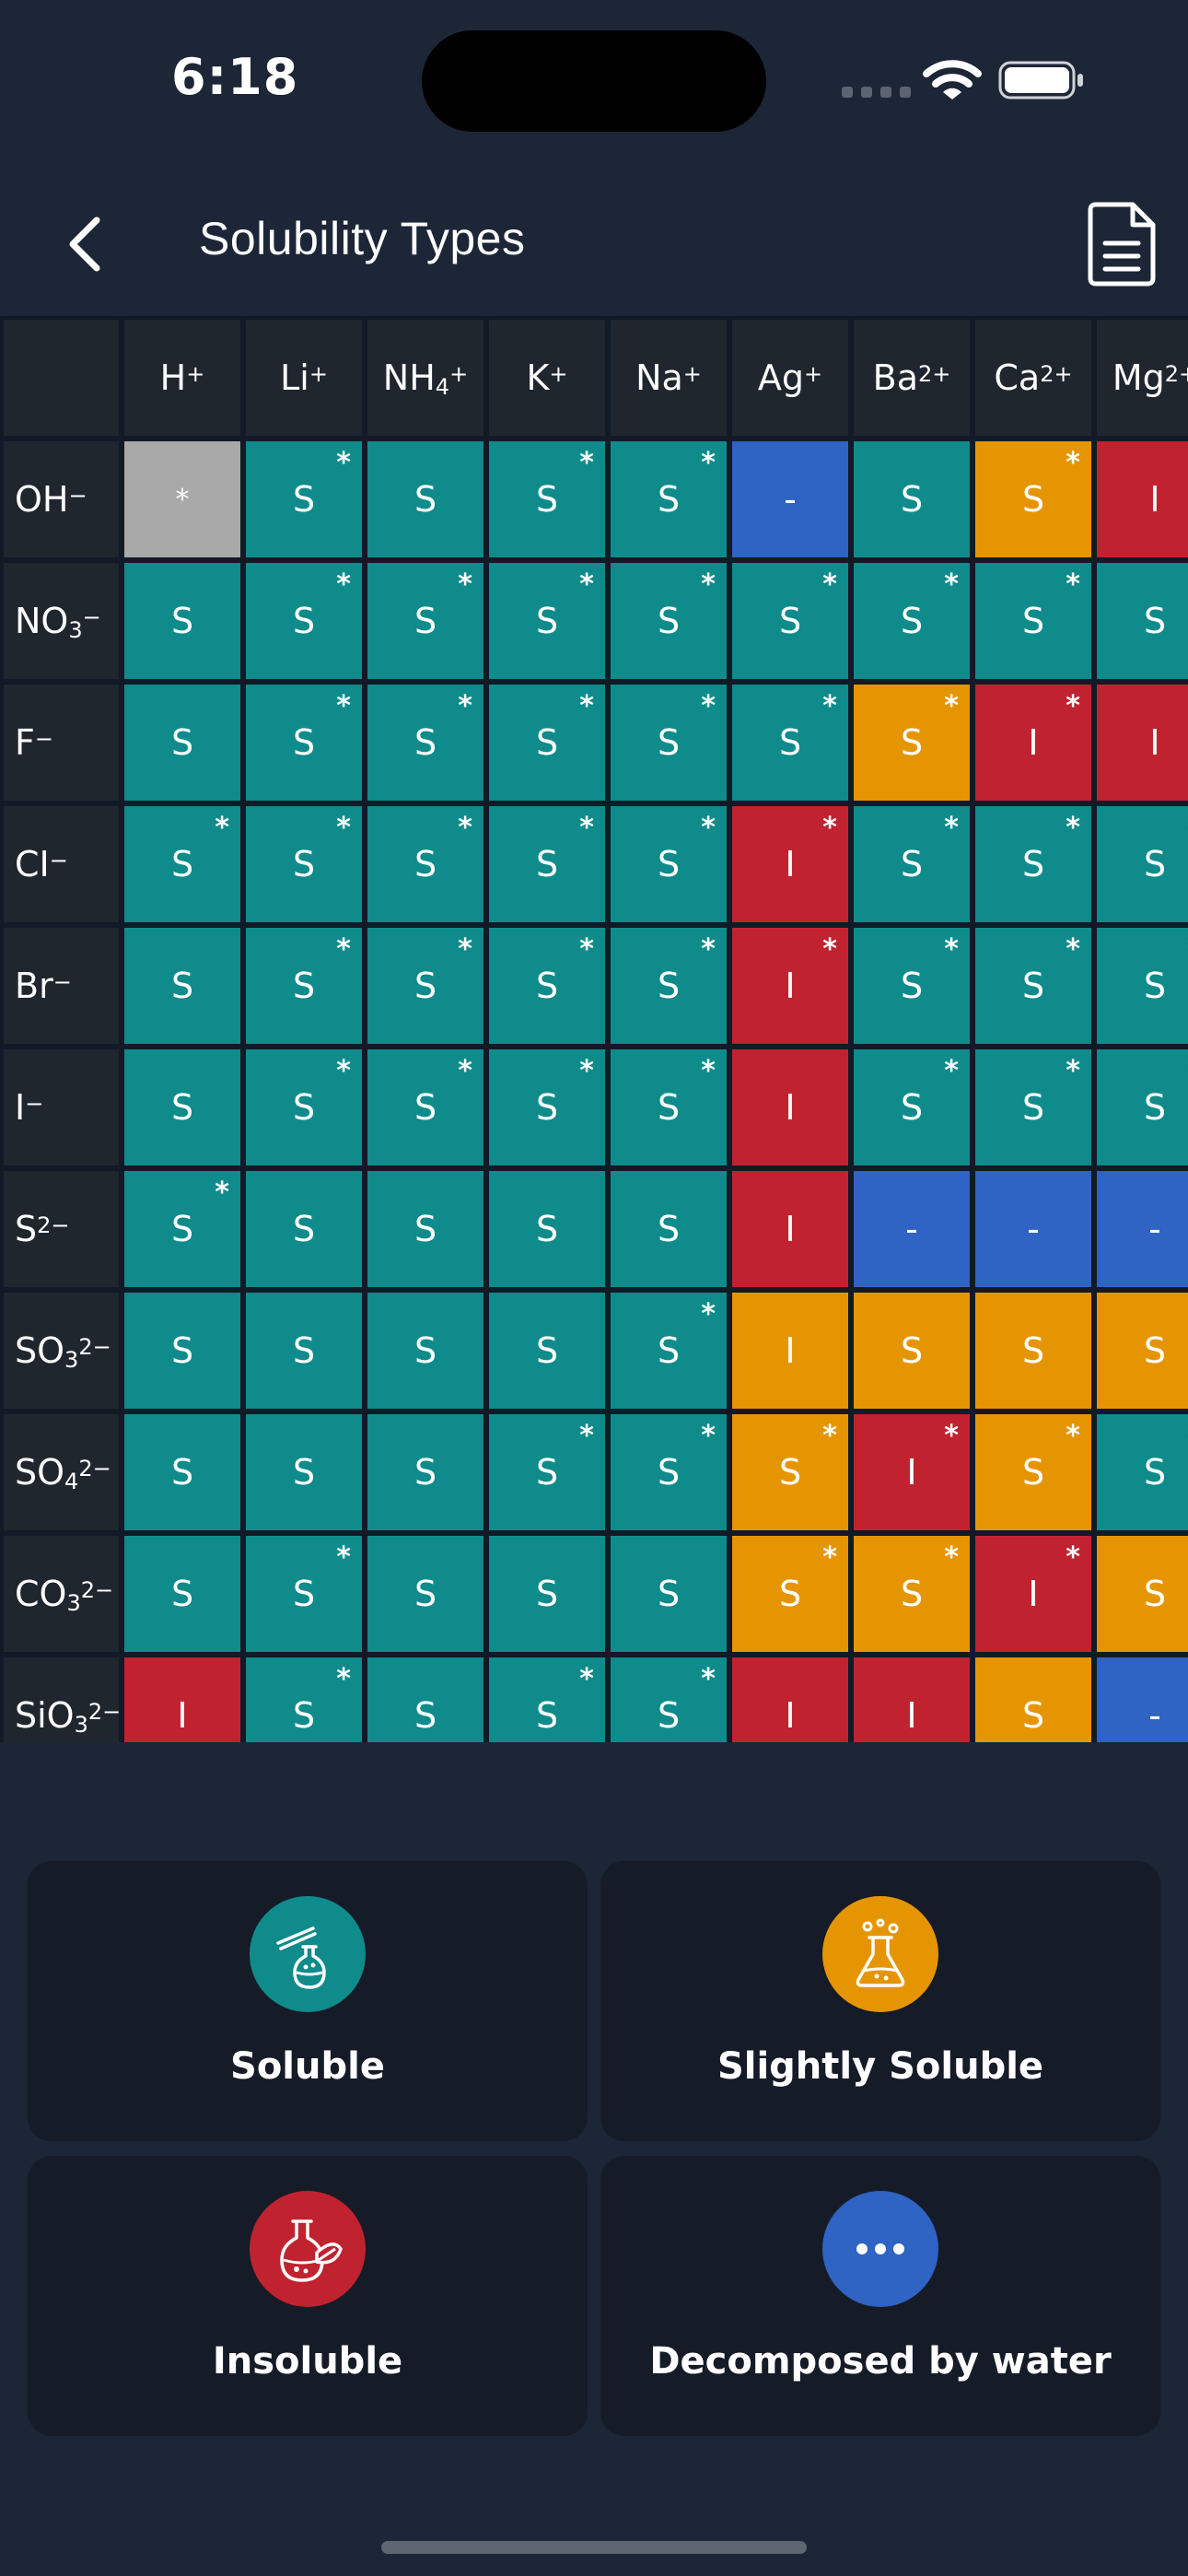 The width and height of the screenshot is (1188, 2576). I want to click on home-indicator, so click(594, 2547).